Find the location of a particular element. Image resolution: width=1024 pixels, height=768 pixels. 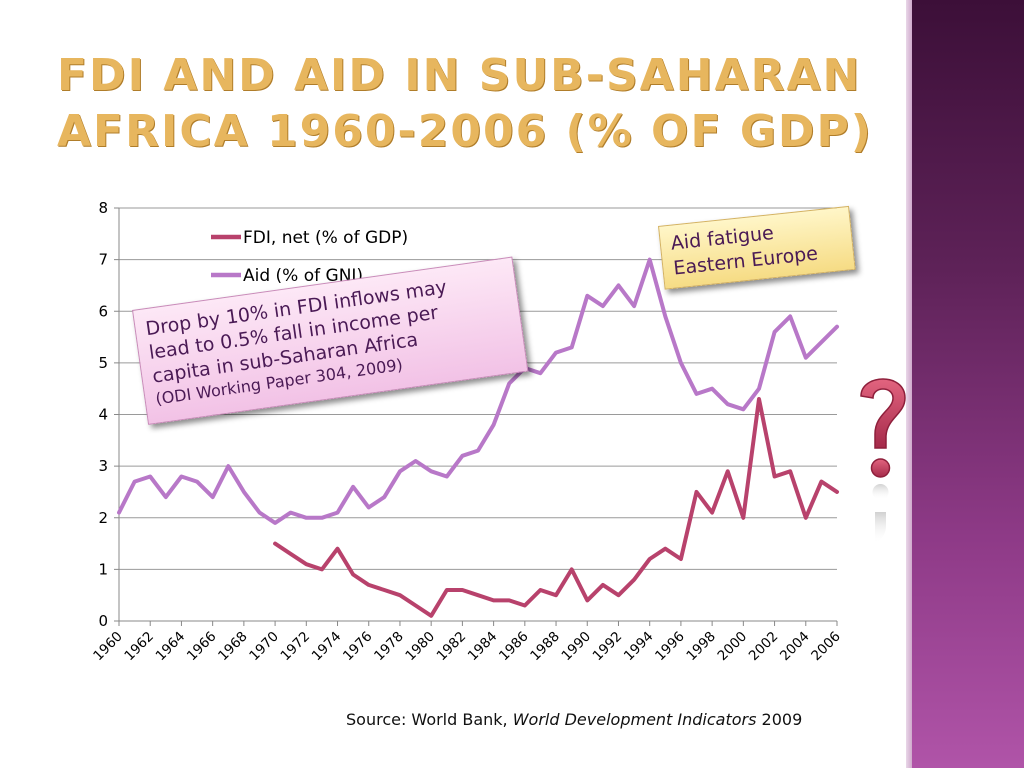

tick-label-x-2000: 2000 is located at coordinates (733, 647).